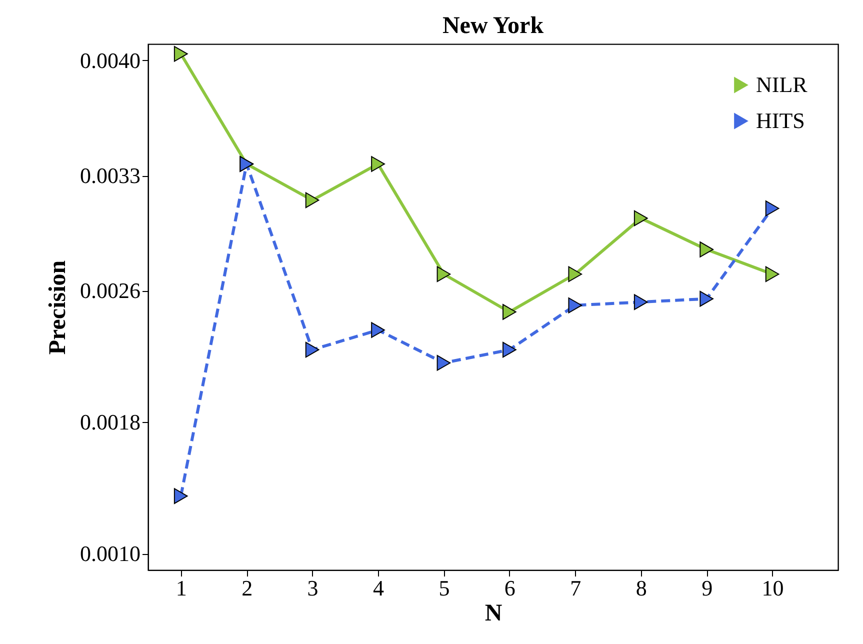 The height and width of the screenshot is (644, 863). I want to click on x-tick-label: 6, so click(510, 588).